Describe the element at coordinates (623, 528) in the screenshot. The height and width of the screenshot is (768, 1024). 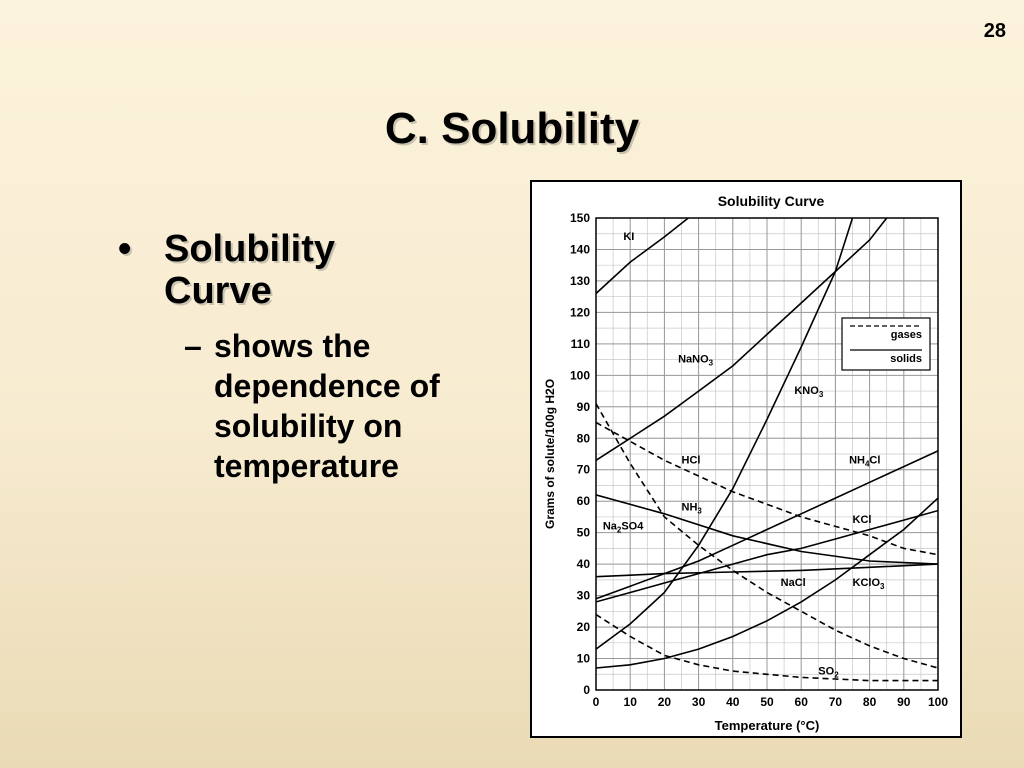
I see `curve-label-na2so4: Na2SO4` at that location.